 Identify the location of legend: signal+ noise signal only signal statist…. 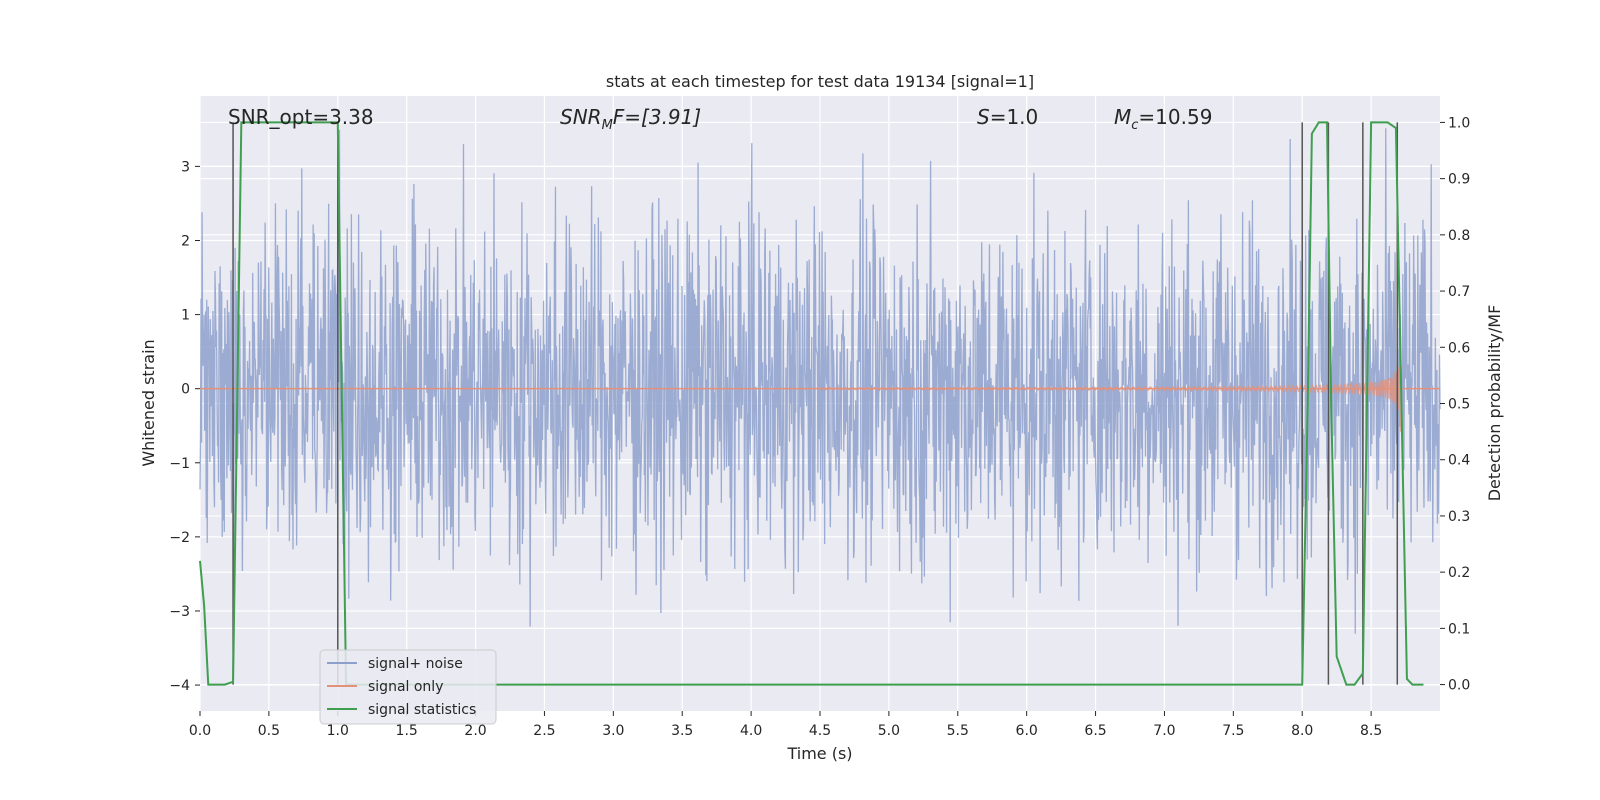
(408, 687).